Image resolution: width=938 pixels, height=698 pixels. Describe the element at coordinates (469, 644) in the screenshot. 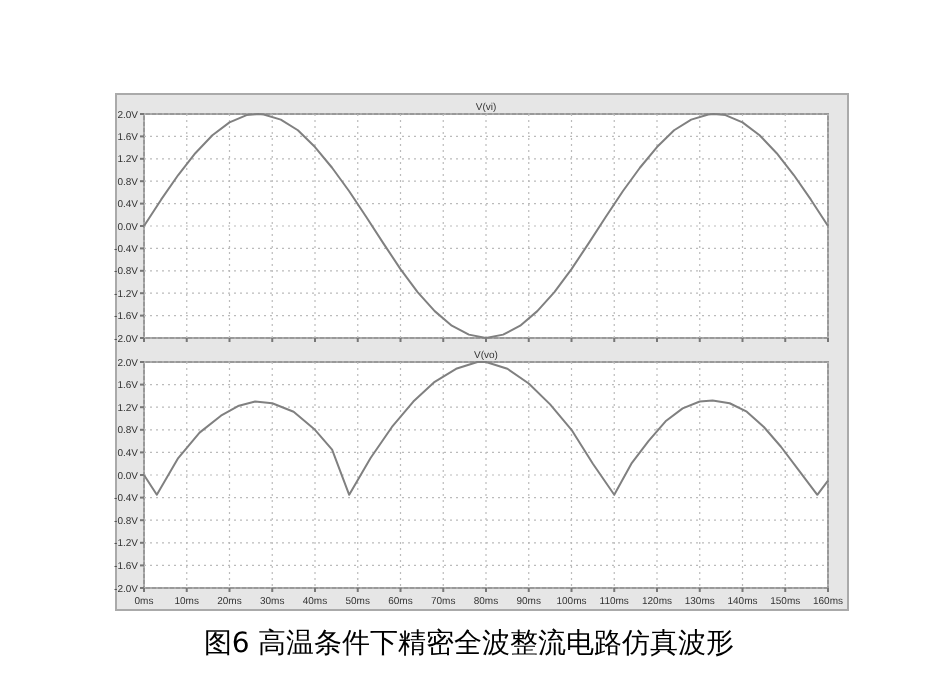

I see `caption: 图6 高温条件下精密全波整流电路仿真波形` at that location.